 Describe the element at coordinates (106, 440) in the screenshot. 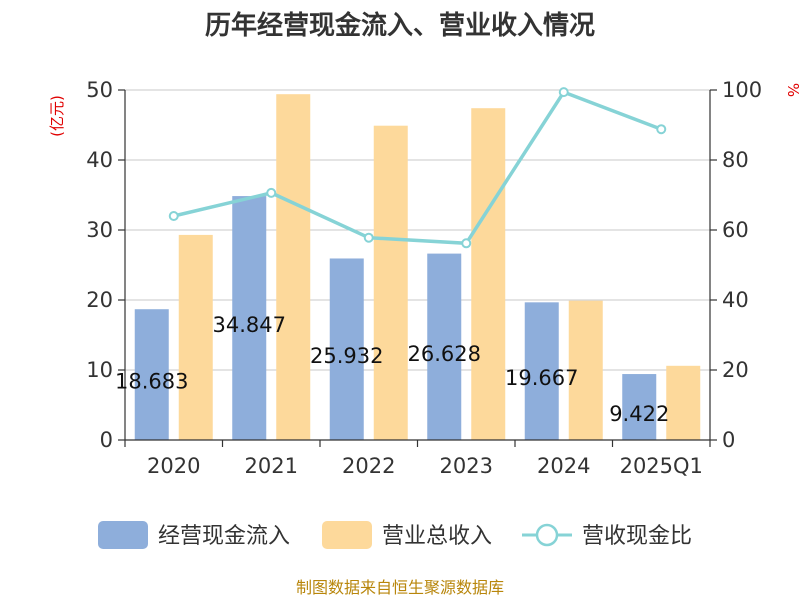

I see `left-tick-label: 0` at that location.